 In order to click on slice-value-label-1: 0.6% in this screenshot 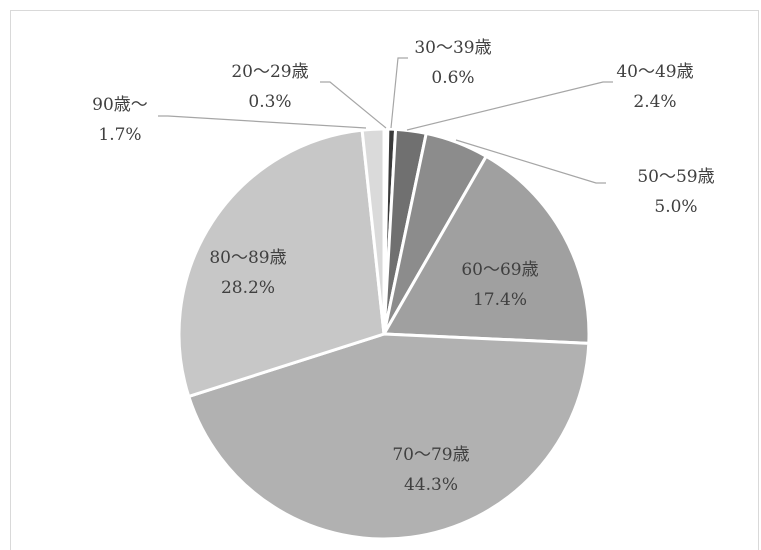, I will do `click(452, 78)`.